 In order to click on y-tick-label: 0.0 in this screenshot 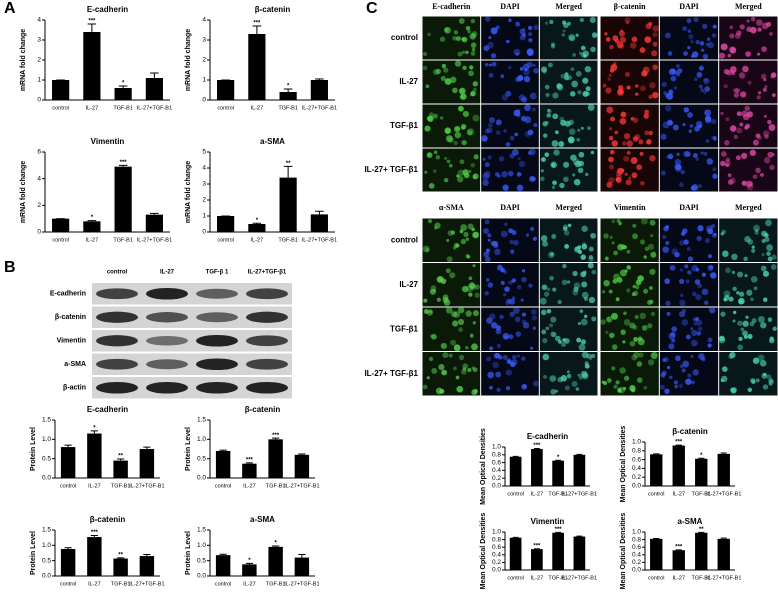, I will do `click(636, 570)`.